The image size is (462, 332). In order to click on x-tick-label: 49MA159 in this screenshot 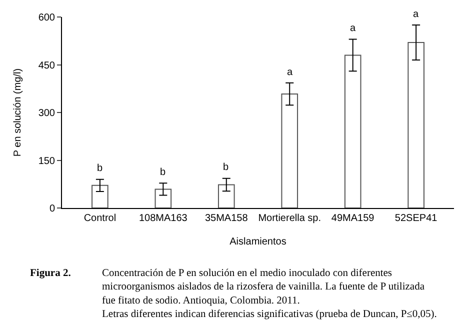, I will do `click(353, 218)`.